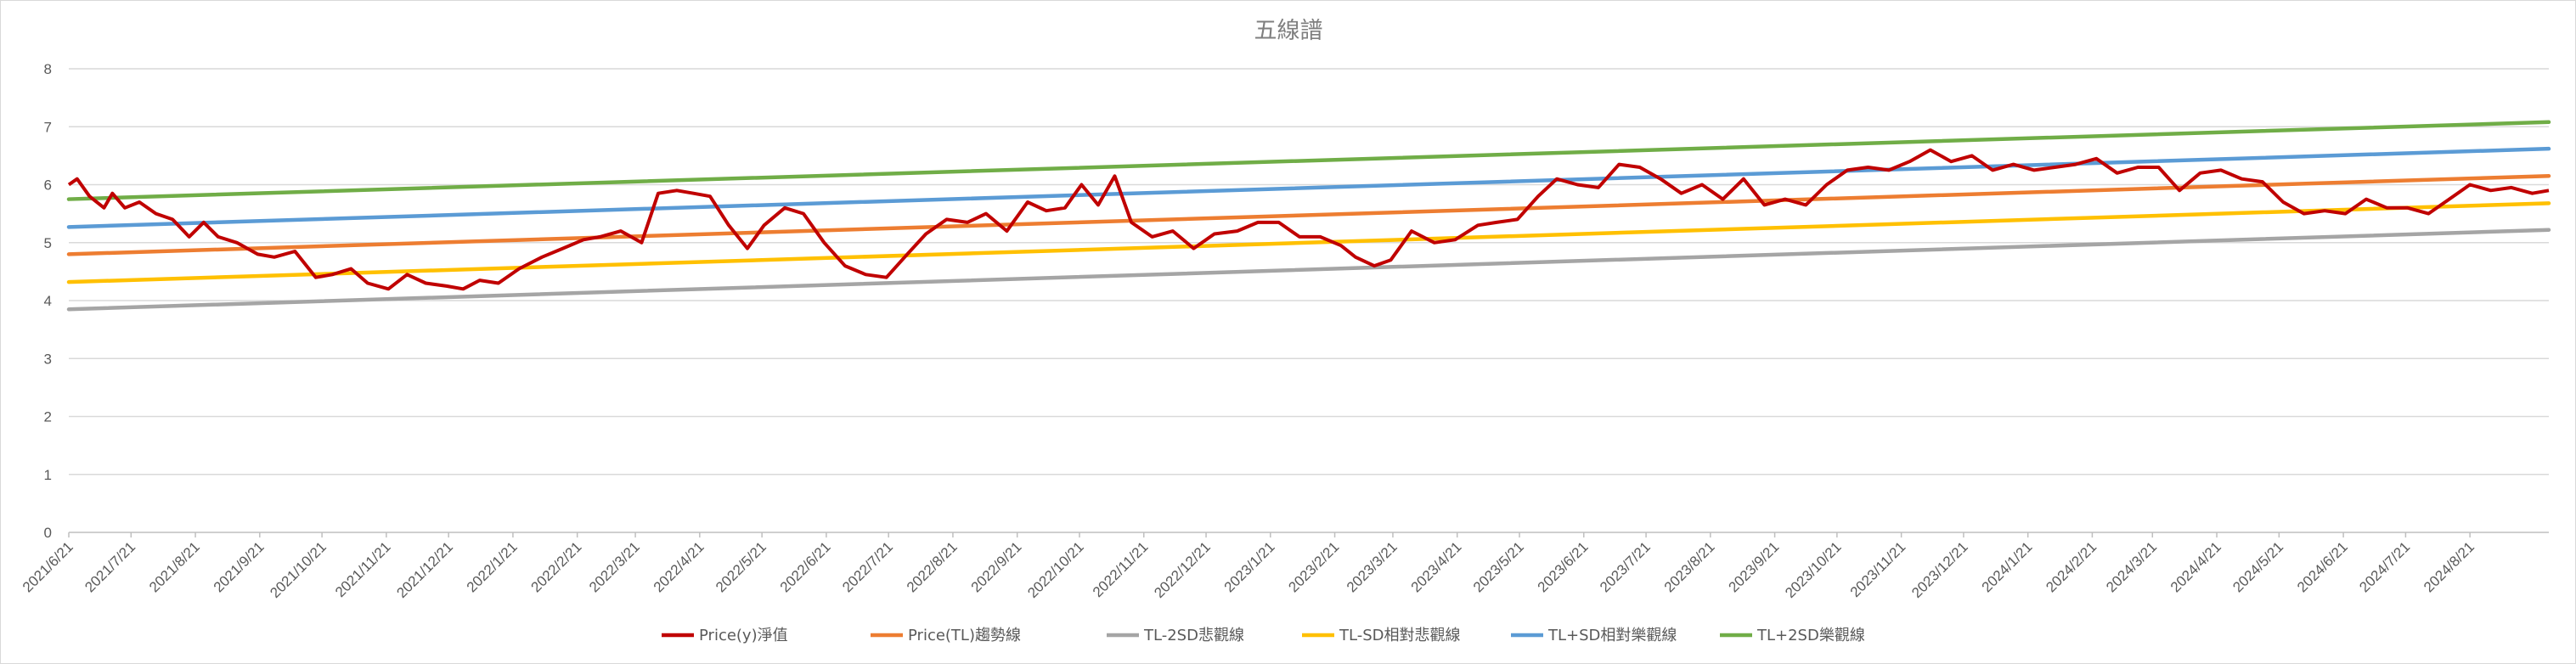 Image resolution: width=2576 pixels, height=664 pixels. I want to click on x-tick-label: 2023/1/21, so click(1249, 566).